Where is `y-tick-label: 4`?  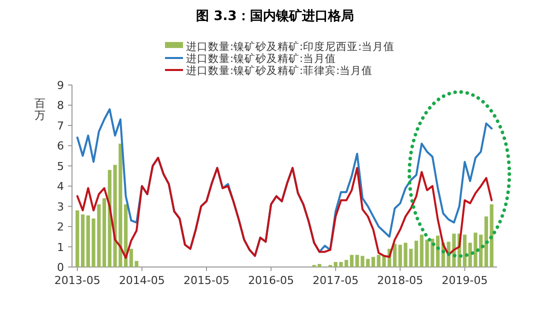
y-tick-label: 4 is located at coordinates (60, 187).